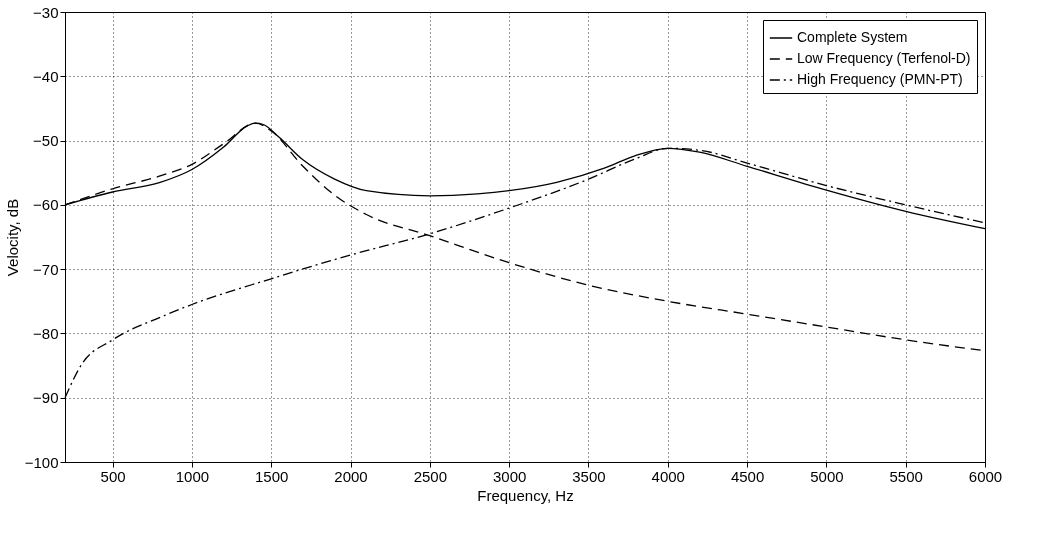  Describe the element at coordinates (192, 476) in the screenshot. I see `x-tick-label: 1000` at that location.